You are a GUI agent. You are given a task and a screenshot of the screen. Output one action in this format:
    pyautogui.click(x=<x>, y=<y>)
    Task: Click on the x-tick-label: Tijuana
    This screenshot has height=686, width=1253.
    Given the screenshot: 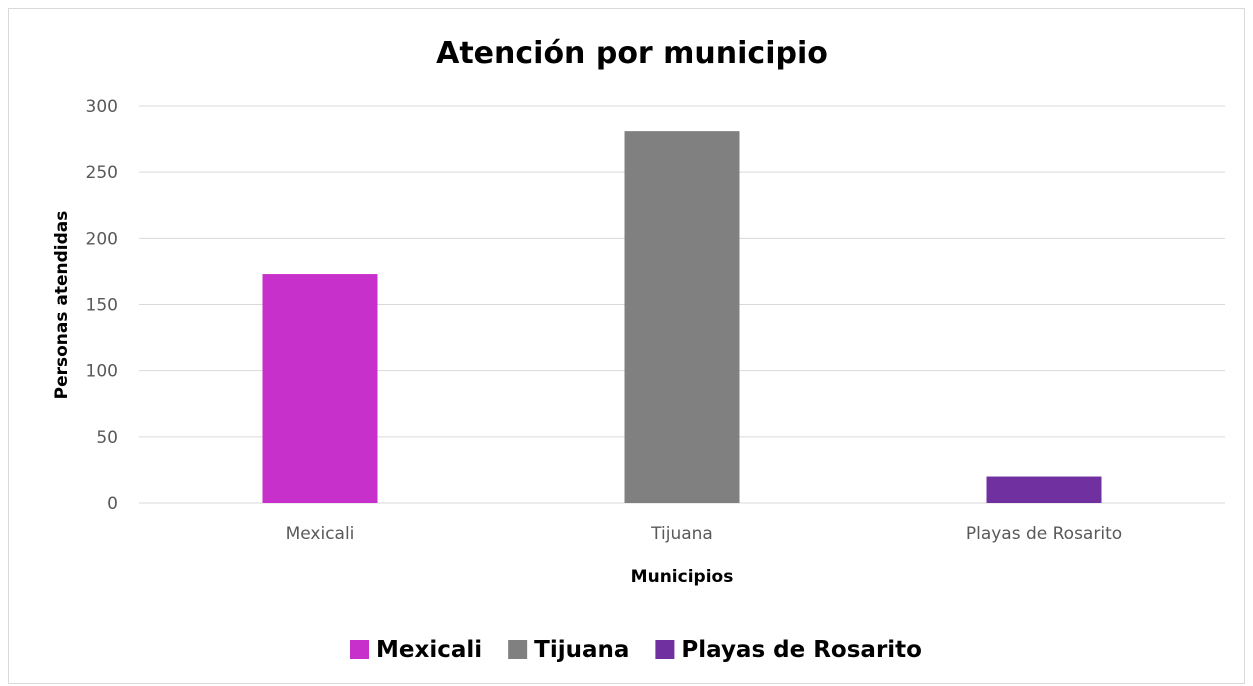 What is the action you would take?
    pyautogui.click(x=681, y=534)
    